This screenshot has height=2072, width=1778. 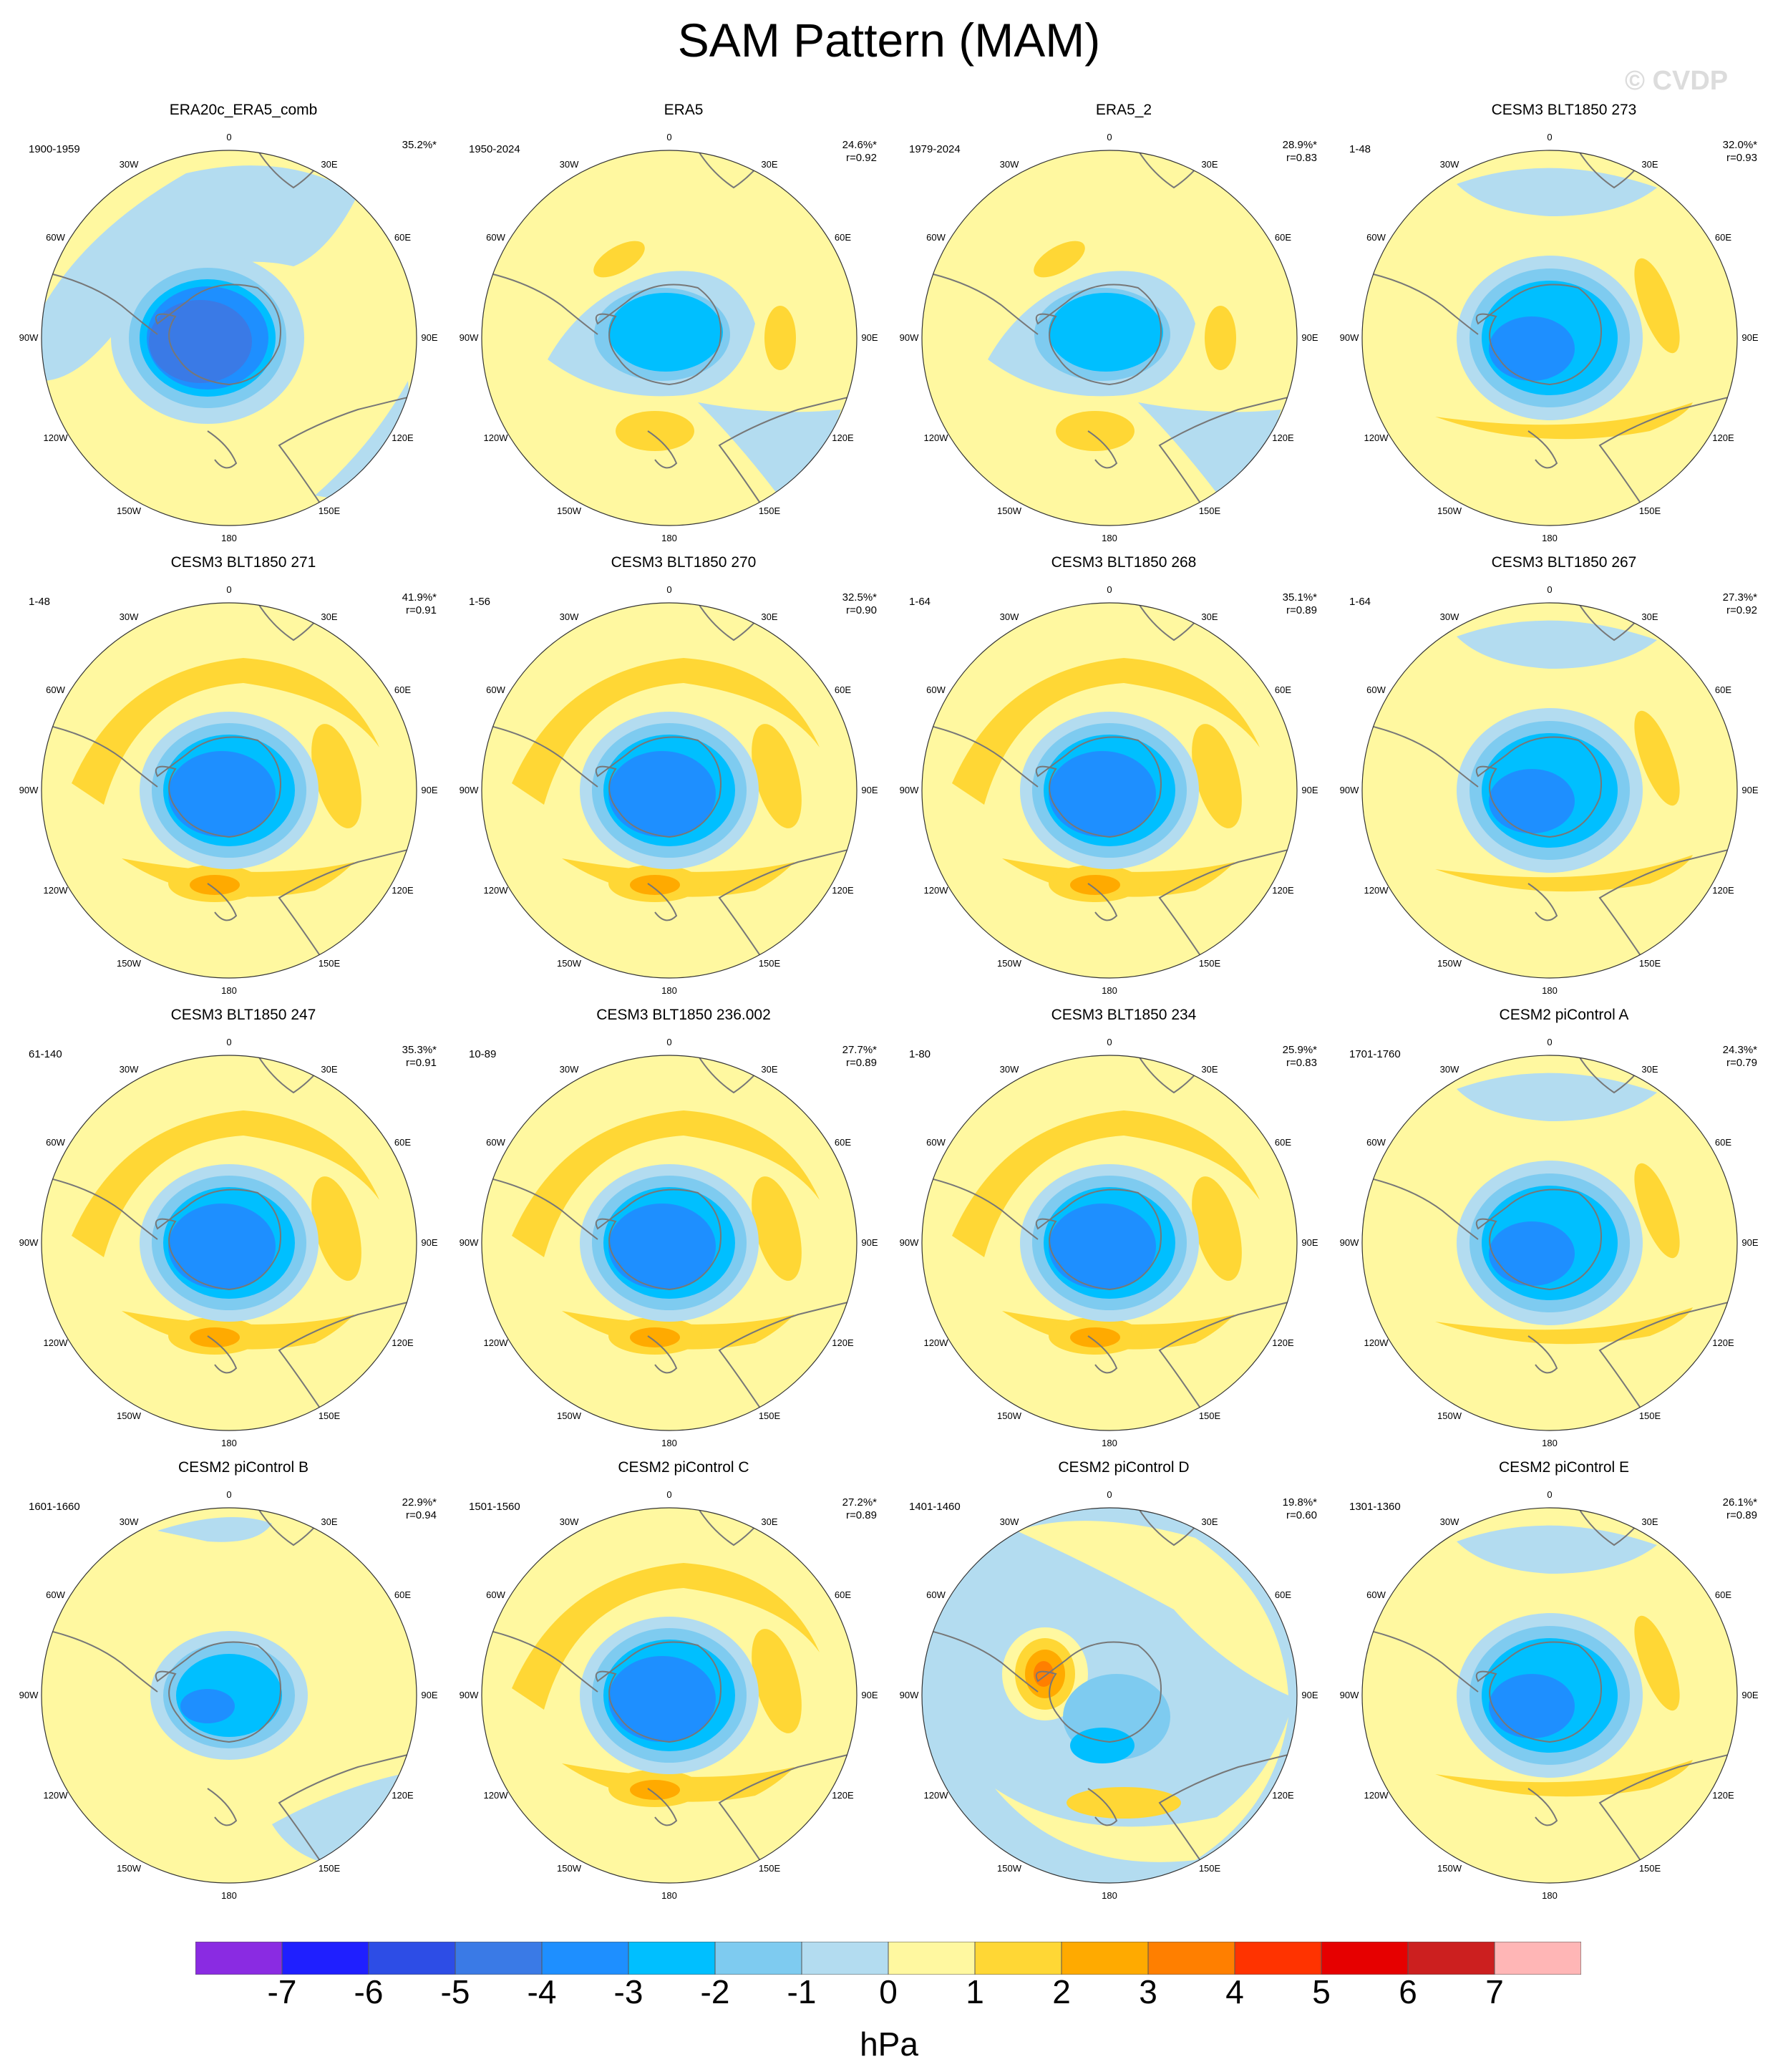 What do you see at coordinates (1739, 145) in the screenshot?
I see `panel-variance: 32.0%*` at bounding box center [1739, 145].